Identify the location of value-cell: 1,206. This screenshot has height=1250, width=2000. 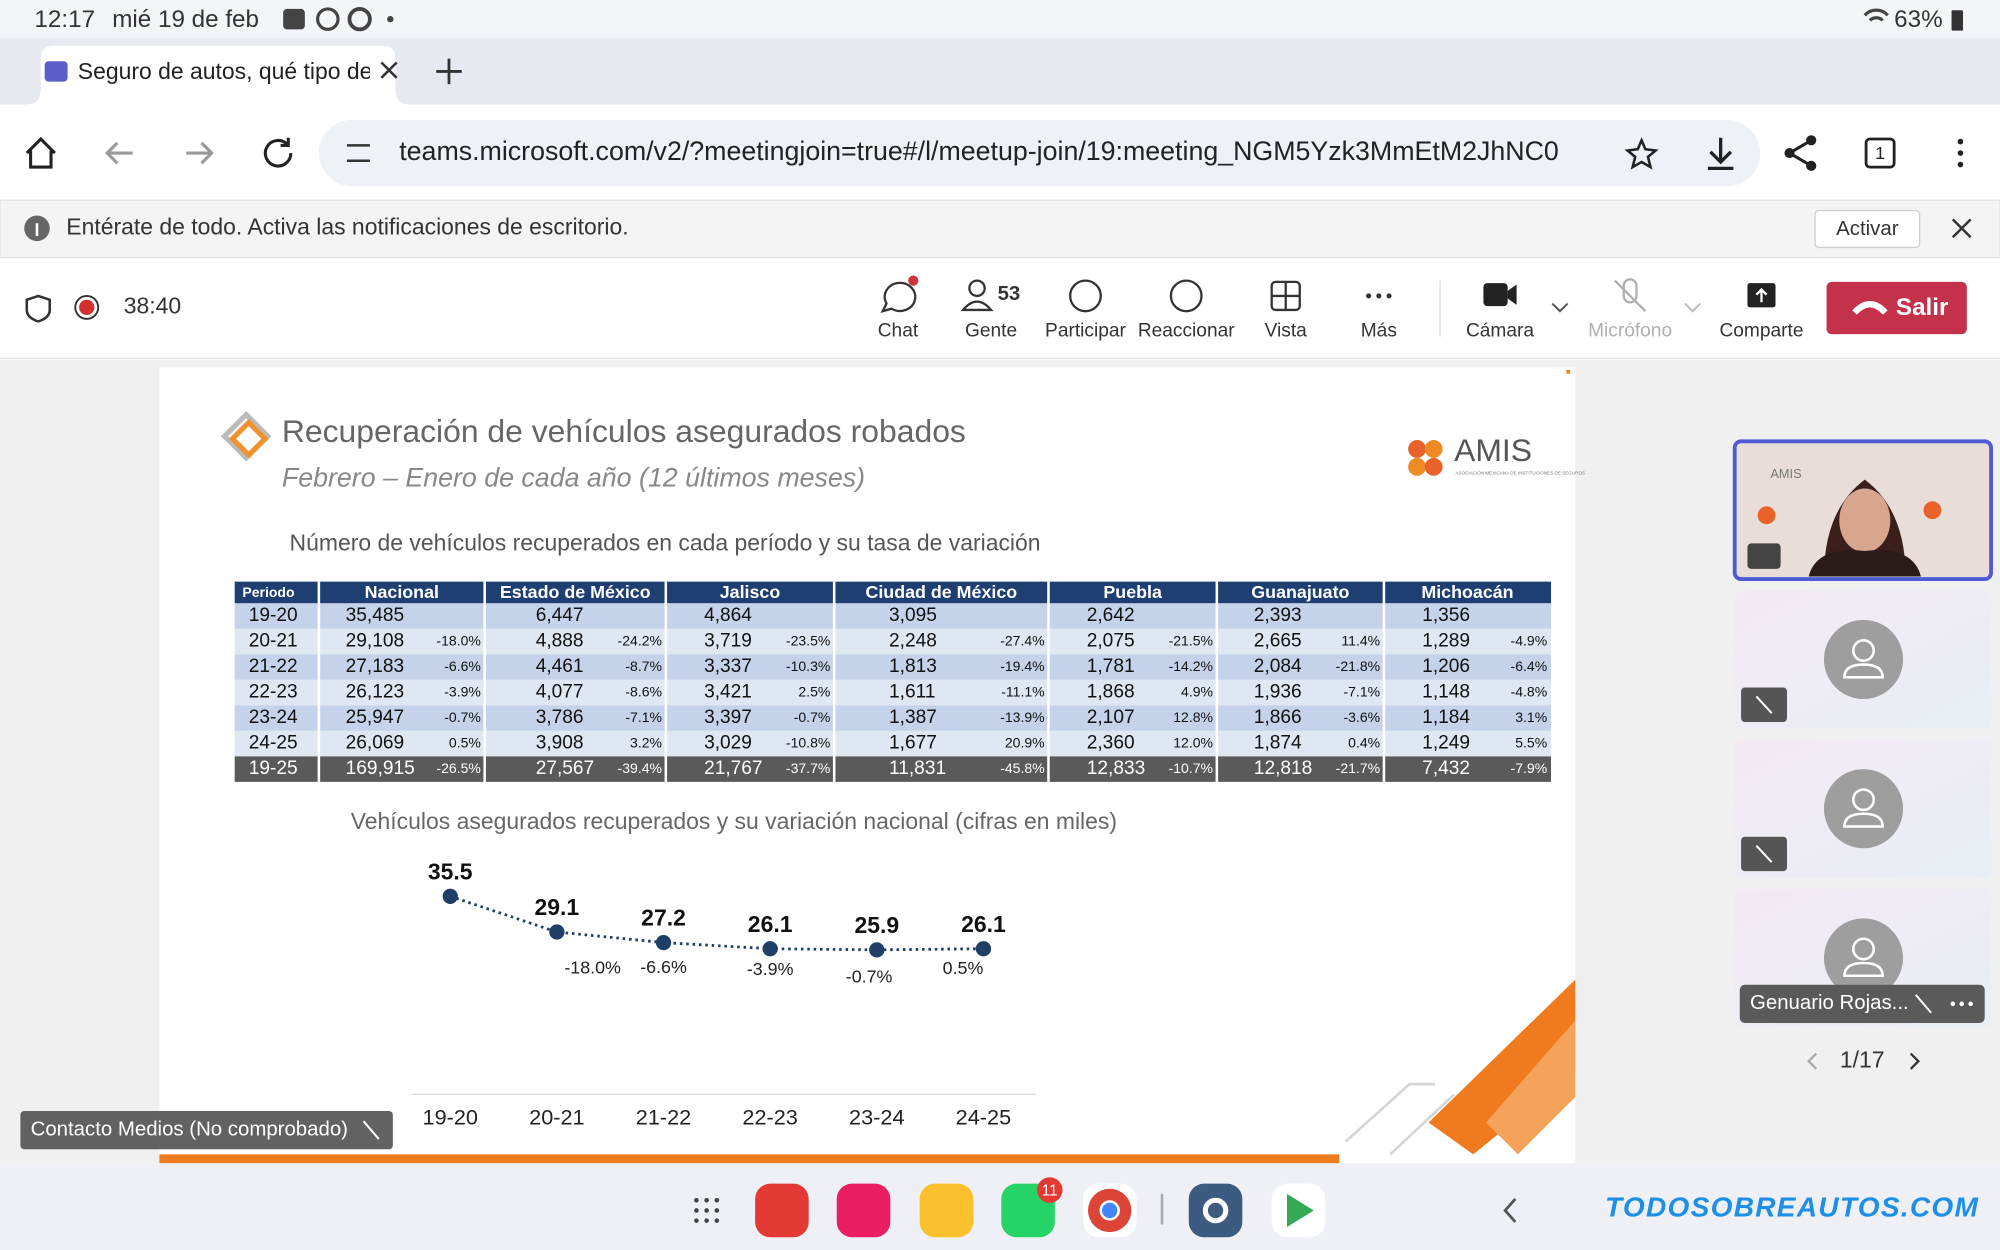
(1446, 666).